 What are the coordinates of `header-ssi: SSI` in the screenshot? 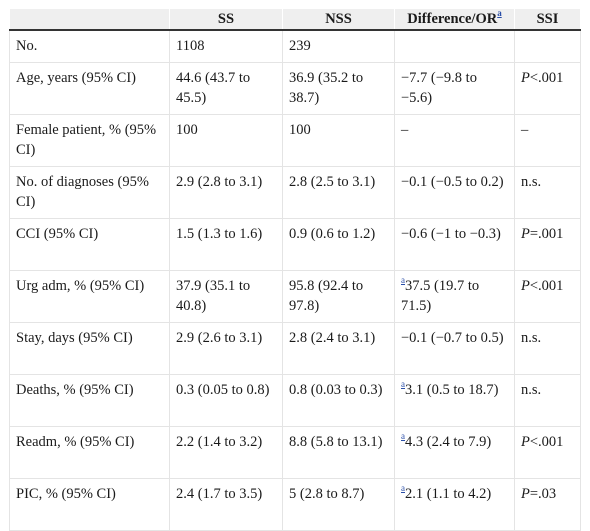 It's located at (547, 20).